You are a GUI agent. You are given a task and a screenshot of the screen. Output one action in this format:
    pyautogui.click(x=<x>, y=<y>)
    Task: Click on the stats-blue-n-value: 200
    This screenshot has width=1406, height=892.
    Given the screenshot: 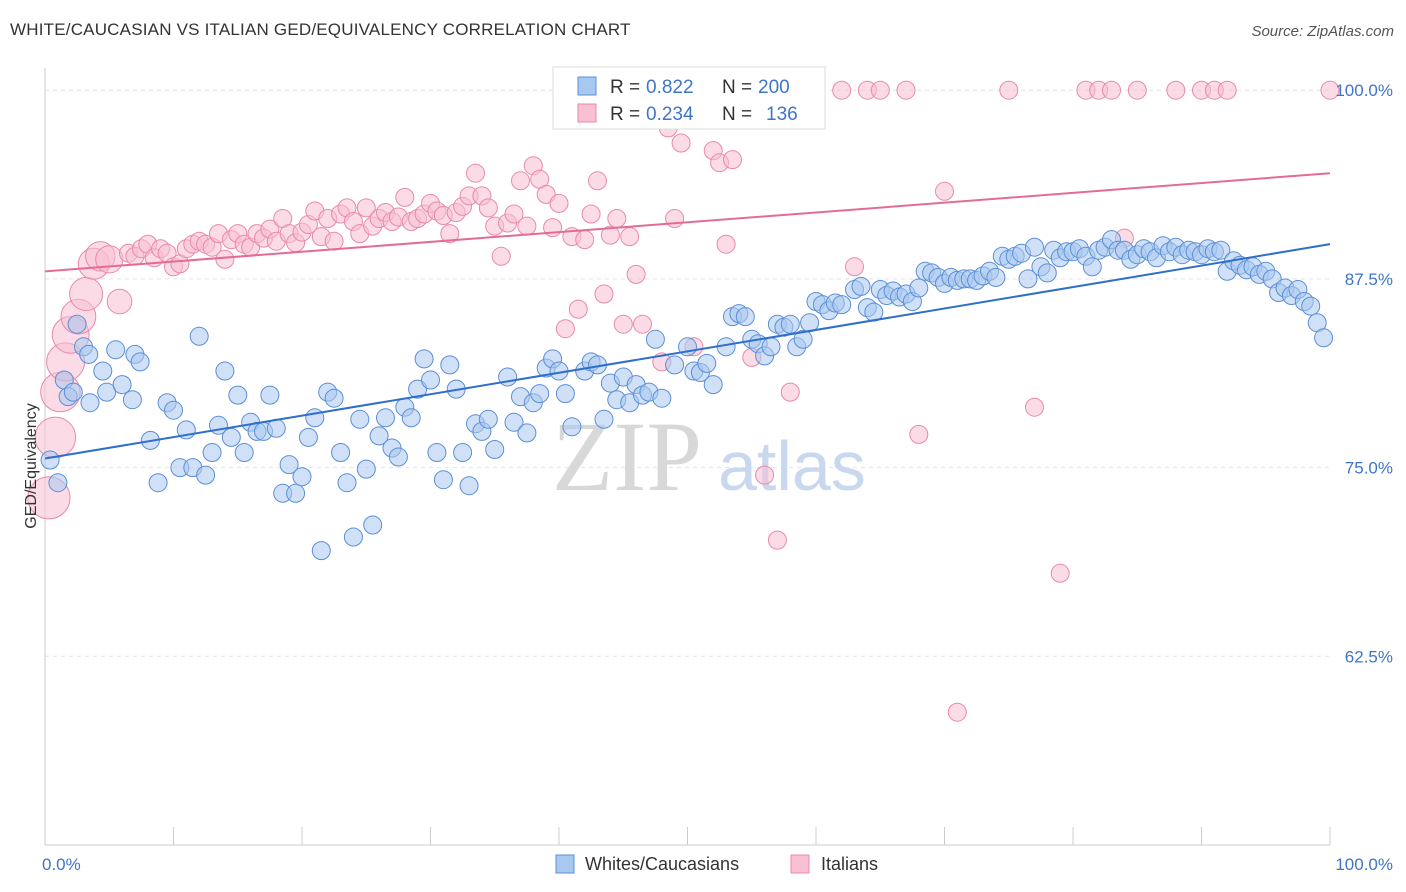 What is the action you would take?
    pyautogui.click(x=774, y=87)
    